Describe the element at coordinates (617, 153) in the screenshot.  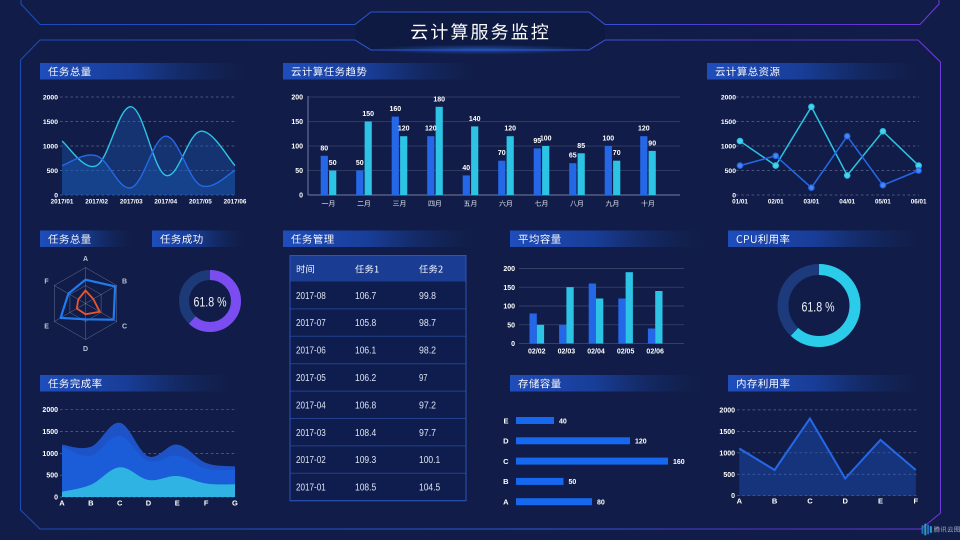
I see `svg-text: 70` at that location.